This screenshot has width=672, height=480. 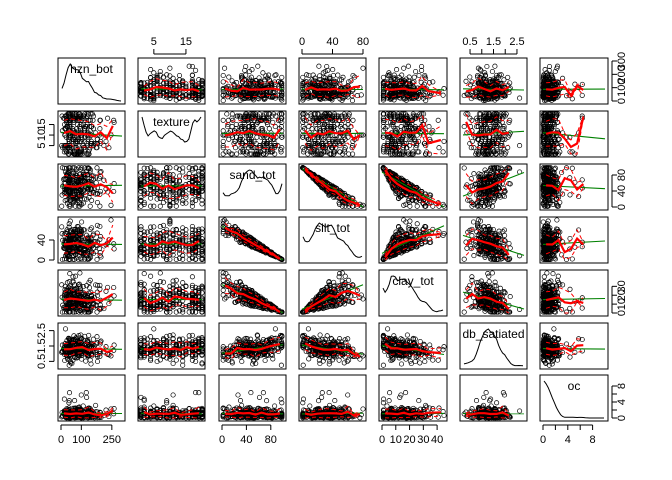 I want to click on panel-frame-hzn_bot-hzn_bot, so click(x=91, y=81).